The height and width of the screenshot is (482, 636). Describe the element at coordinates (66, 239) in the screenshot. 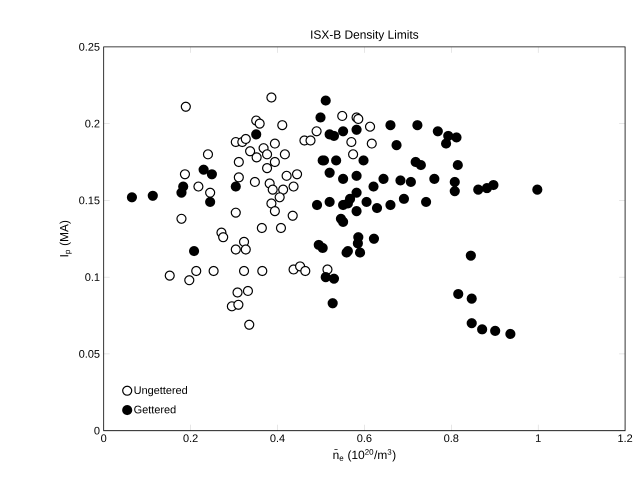

I see `y-axis-title: I$_{p}$ (MA)` at that location.